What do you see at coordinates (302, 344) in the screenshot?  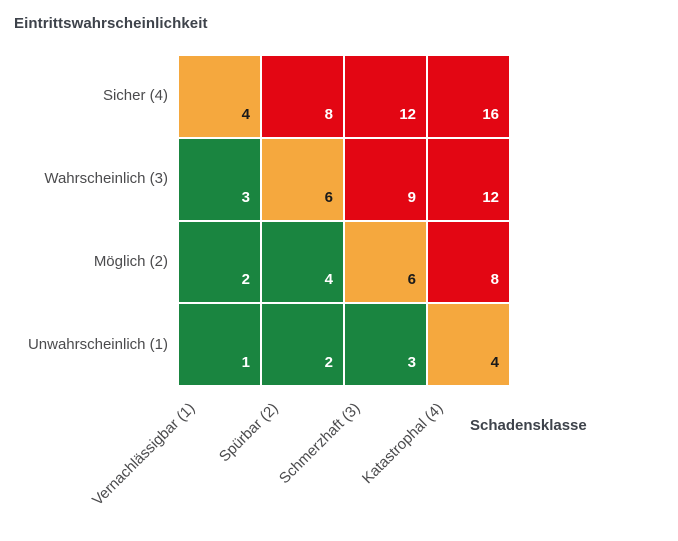 I see `heatmap-cell-r4-c2: 2` at bounding box center [302, 344].